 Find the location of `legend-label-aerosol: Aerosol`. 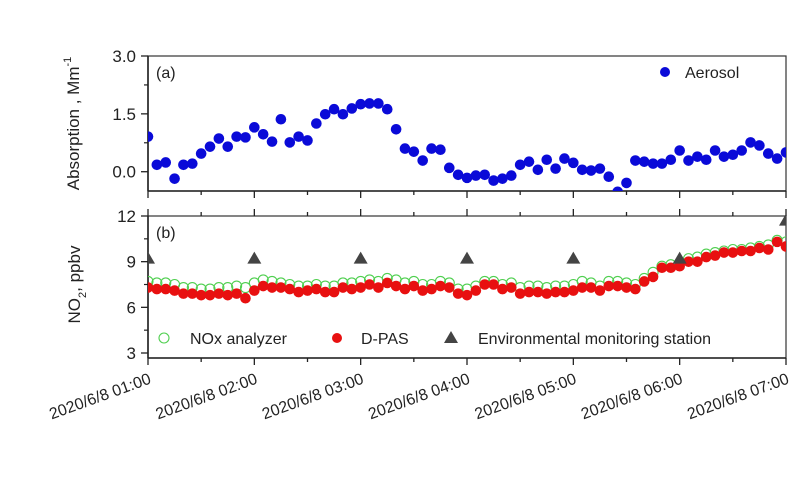

legend-label-aerosol: Aerosol is located at coordinates (712, 73).